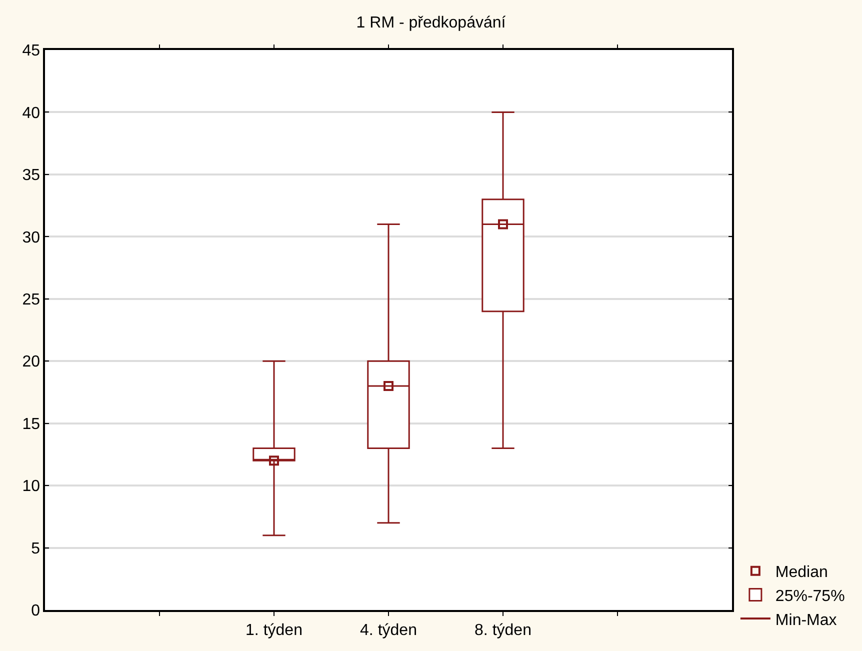 This screenshot has width=862, height=651. I want to click on legend-label: 25%-75%, so click(810, 596).